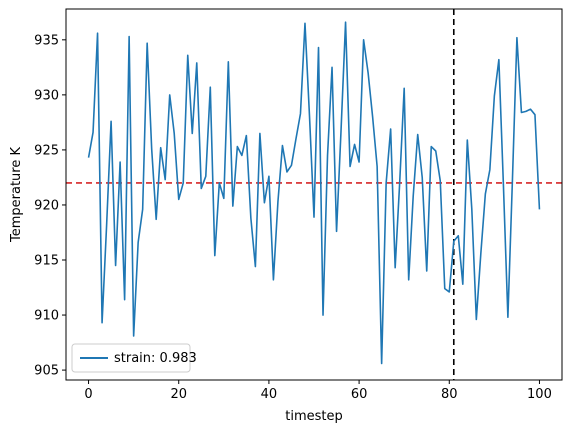 Image resolution: width=571 pixels, height=432 pixels. What do you see at coordinates (359, 394) in the screenshot?
I see `x-tick-label: 60` at bounding box center [359, 394].